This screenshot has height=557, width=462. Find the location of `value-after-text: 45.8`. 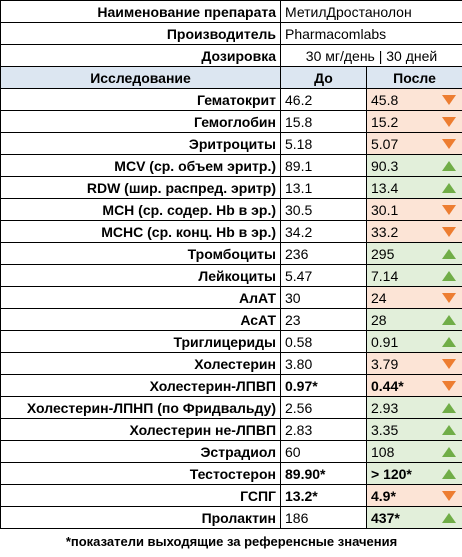

value-after-text: 45.8 is located at coordinates (385, 99).